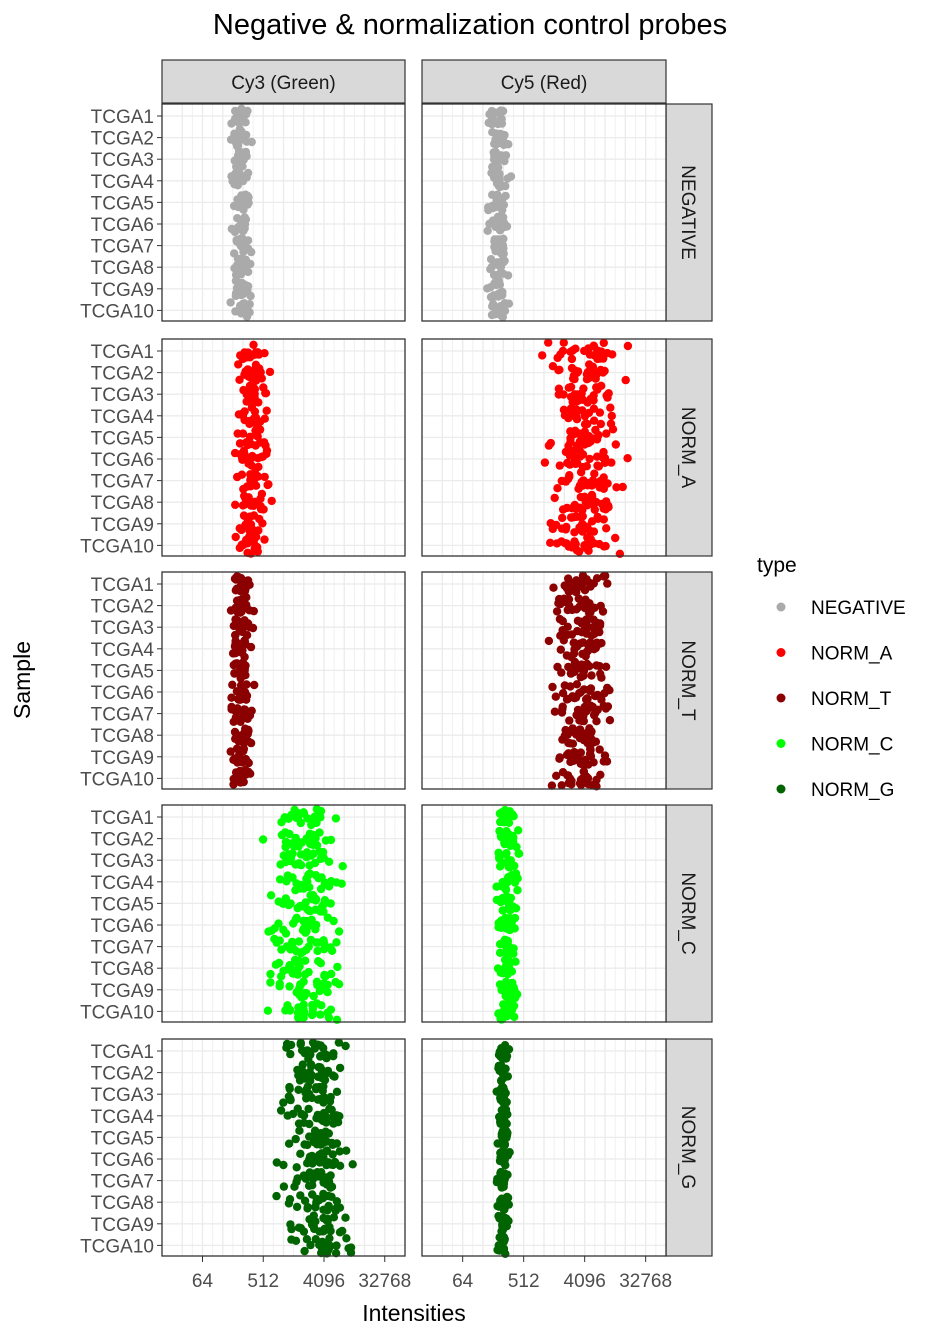 Image resolution: width=930 pixels, height=1329 pixels. What do you see at coordinates (544, 680) in the screenshot?
I see `panel-border` at bounding box center [544, 680].